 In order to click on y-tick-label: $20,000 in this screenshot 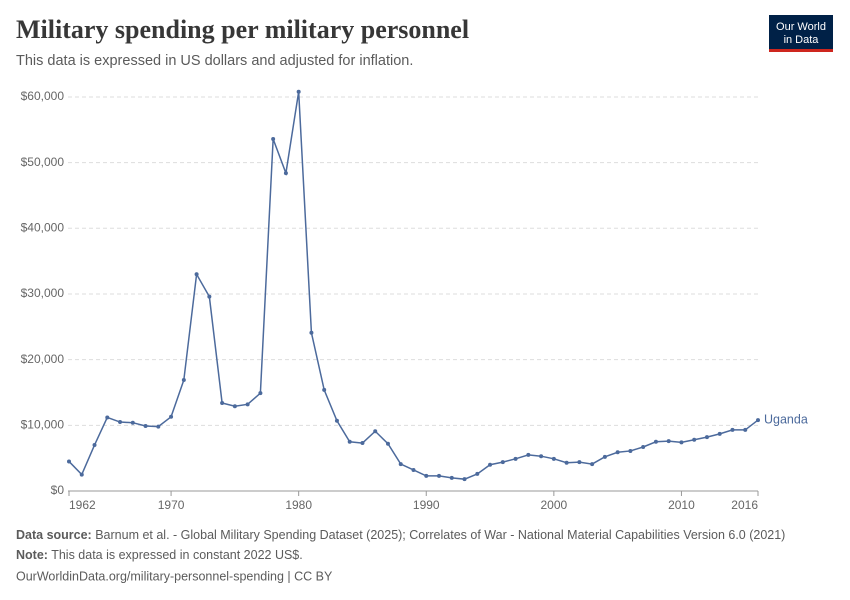, I will do `click(43, 359)`.